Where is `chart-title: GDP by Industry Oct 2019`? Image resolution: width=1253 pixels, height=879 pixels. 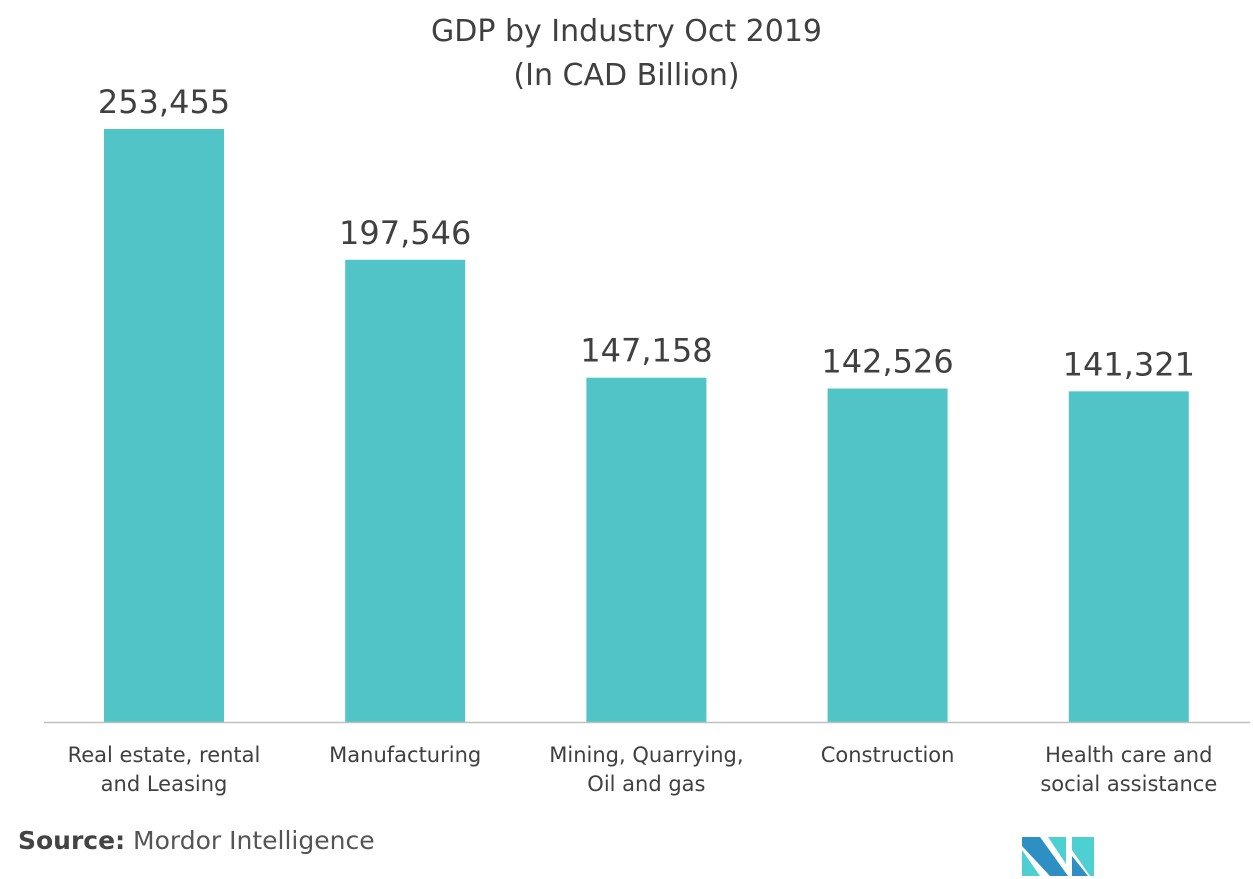
chart-title: GDP by Industry Oct 2019 is located at coordinates (626, 31).